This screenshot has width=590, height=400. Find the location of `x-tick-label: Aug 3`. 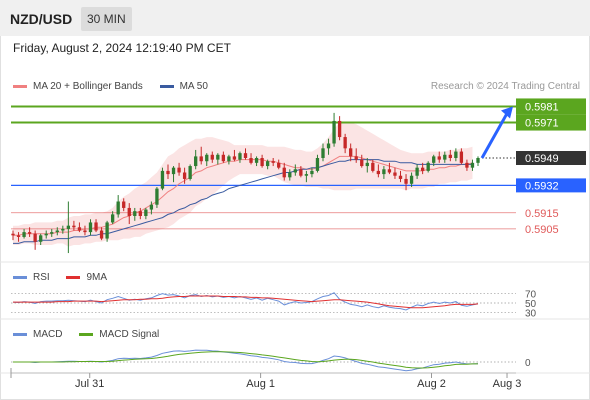

x-tick-label: Aug 3 is located at coordinates (507, 384).